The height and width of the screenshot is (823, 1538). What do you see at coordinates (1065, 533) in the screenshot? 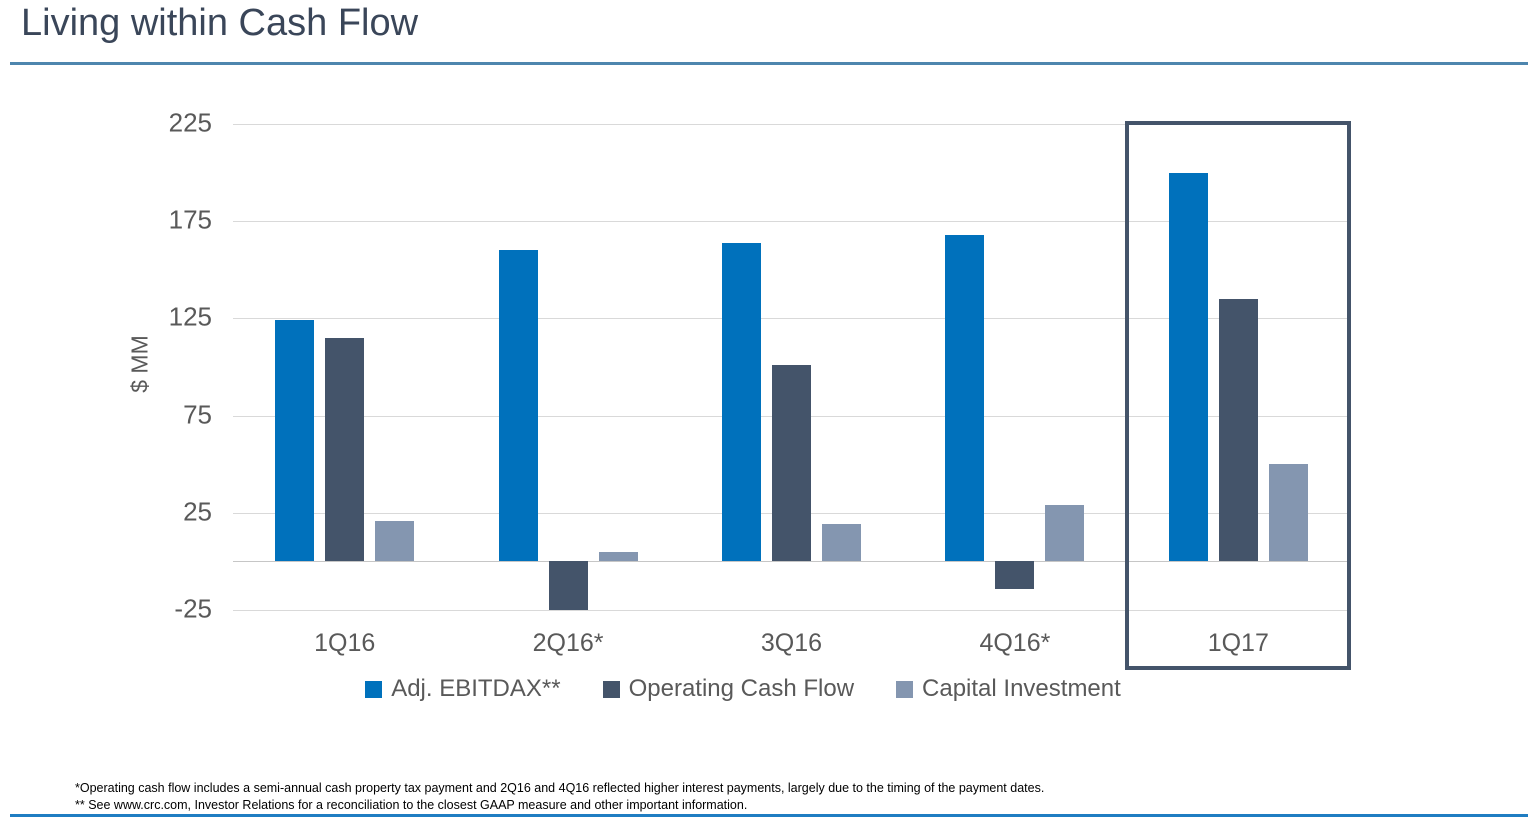
I see `bar-4Q16-capital-investment` at bounding box center [1065, 533].